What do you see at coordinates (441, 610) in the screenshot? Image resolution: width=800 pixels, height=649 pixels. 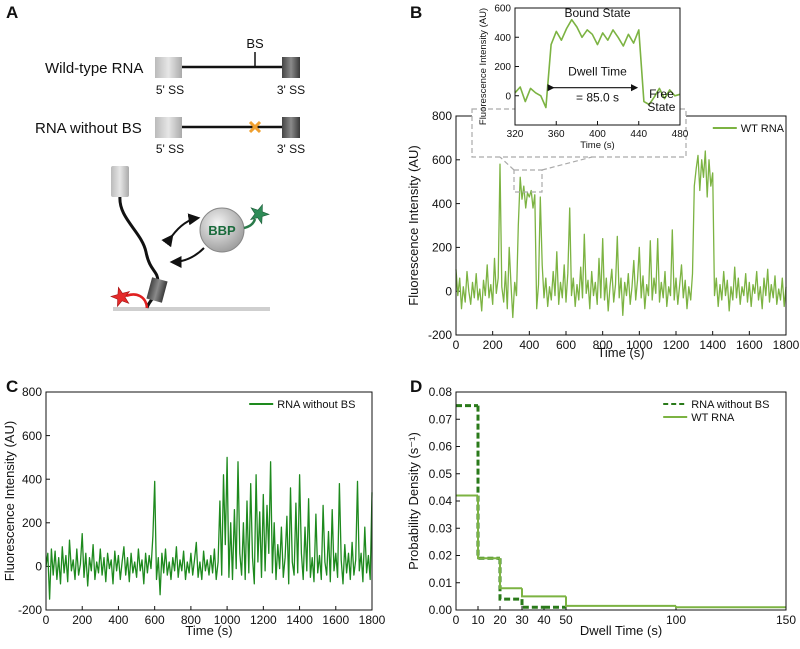 I see `y-tick-label: 0.00` at bounding box center [441, 610].